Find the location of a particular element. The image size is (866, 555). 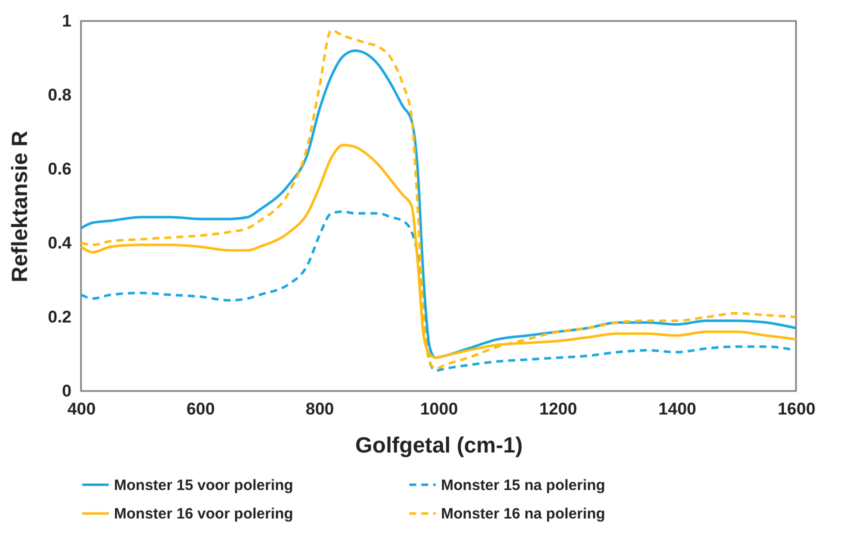

x-axis-title: Golfgetal (cm-1) is located at coordinates (439, 445).